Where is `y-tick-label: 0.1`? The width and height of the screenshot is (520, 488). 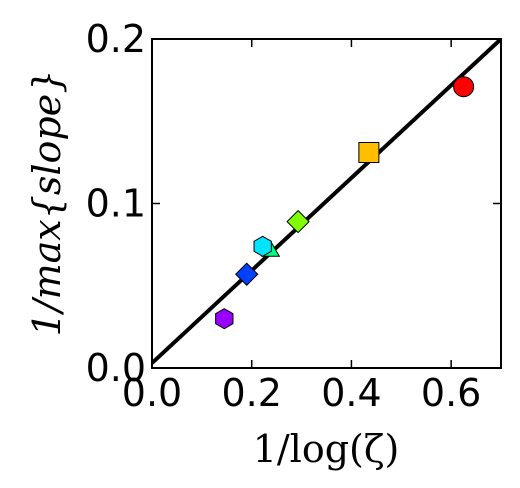 y-tick-label: 0.1 is located at coordinates (116, 204).